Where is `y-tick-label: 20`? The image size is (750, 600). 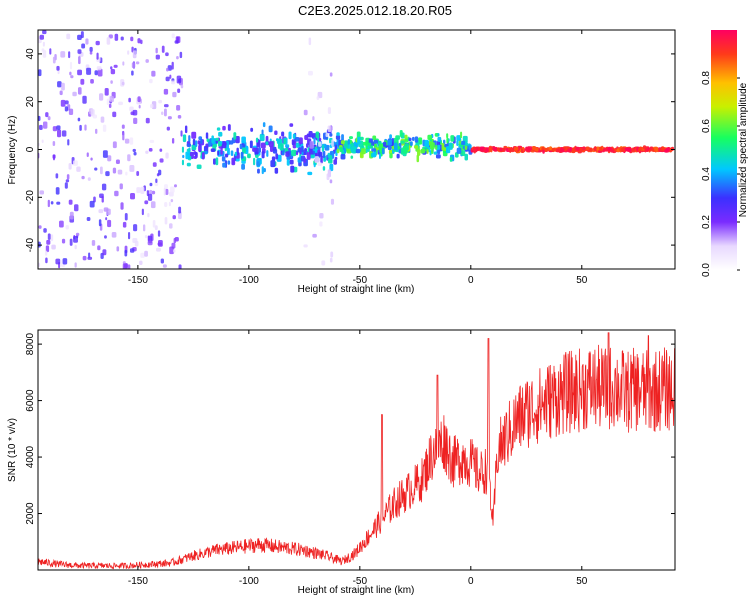 y-tick-label: 20 is located at coordinates (30, 102).